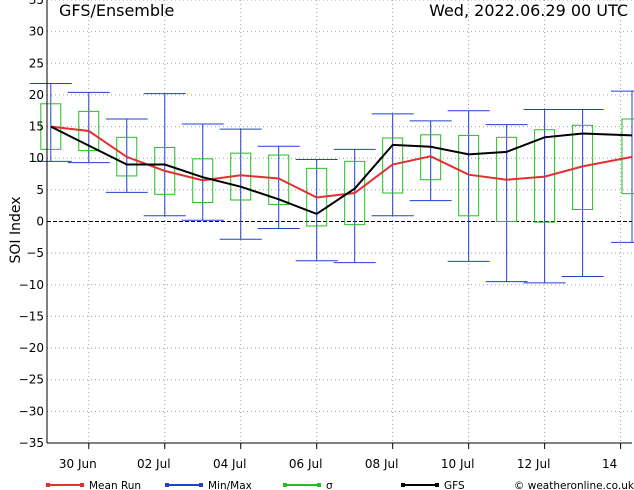 The width and height of the screenshot is (634, 490). Describe the element at coordinates (31, 316) in the screenshot. I see `y-tick-label: −15` at that location.